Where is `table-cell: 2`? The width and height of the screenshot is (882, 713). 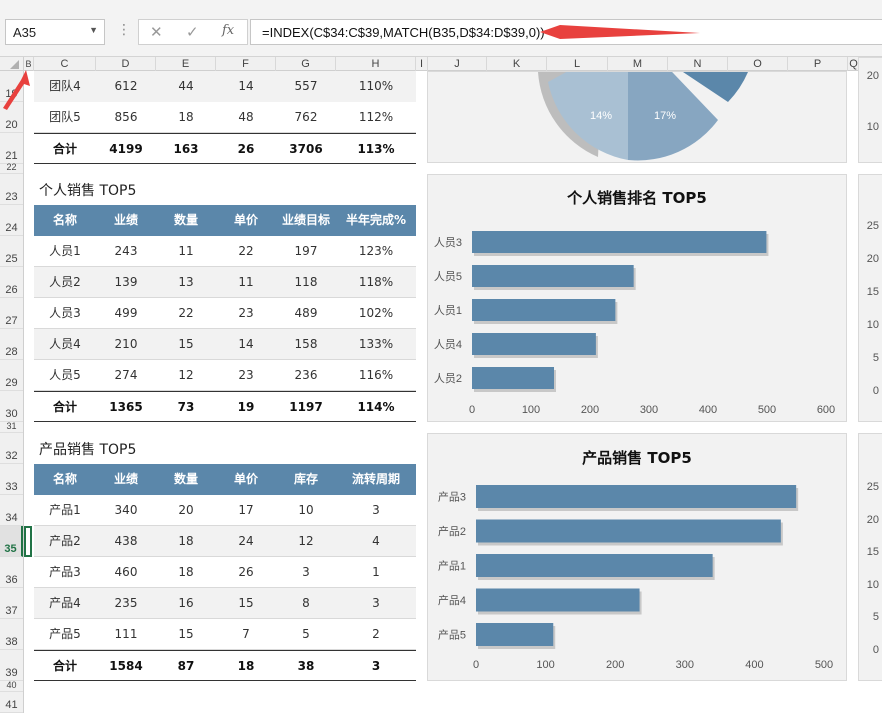
table-cell: 2 is located at coordinates (376, 634).